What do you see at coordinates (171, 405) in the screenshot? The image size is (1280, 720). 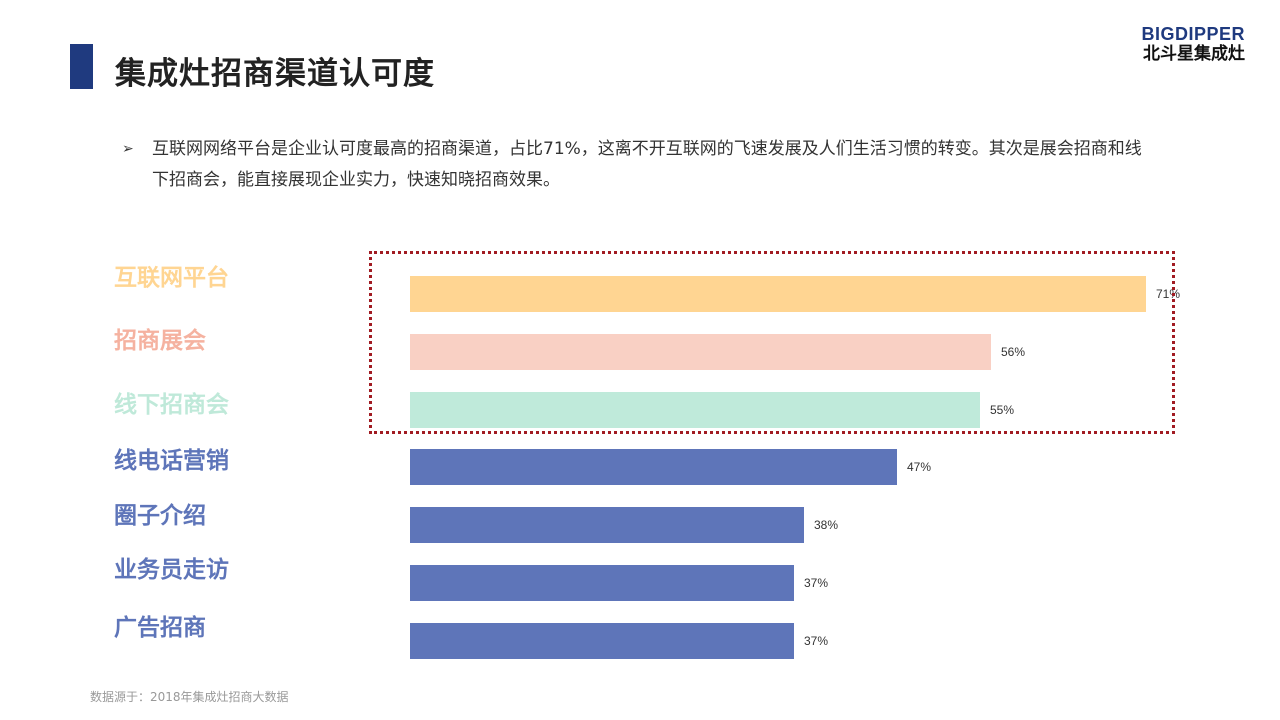 I see `category-label: 线下招商会` at bounding box center [171, 405].